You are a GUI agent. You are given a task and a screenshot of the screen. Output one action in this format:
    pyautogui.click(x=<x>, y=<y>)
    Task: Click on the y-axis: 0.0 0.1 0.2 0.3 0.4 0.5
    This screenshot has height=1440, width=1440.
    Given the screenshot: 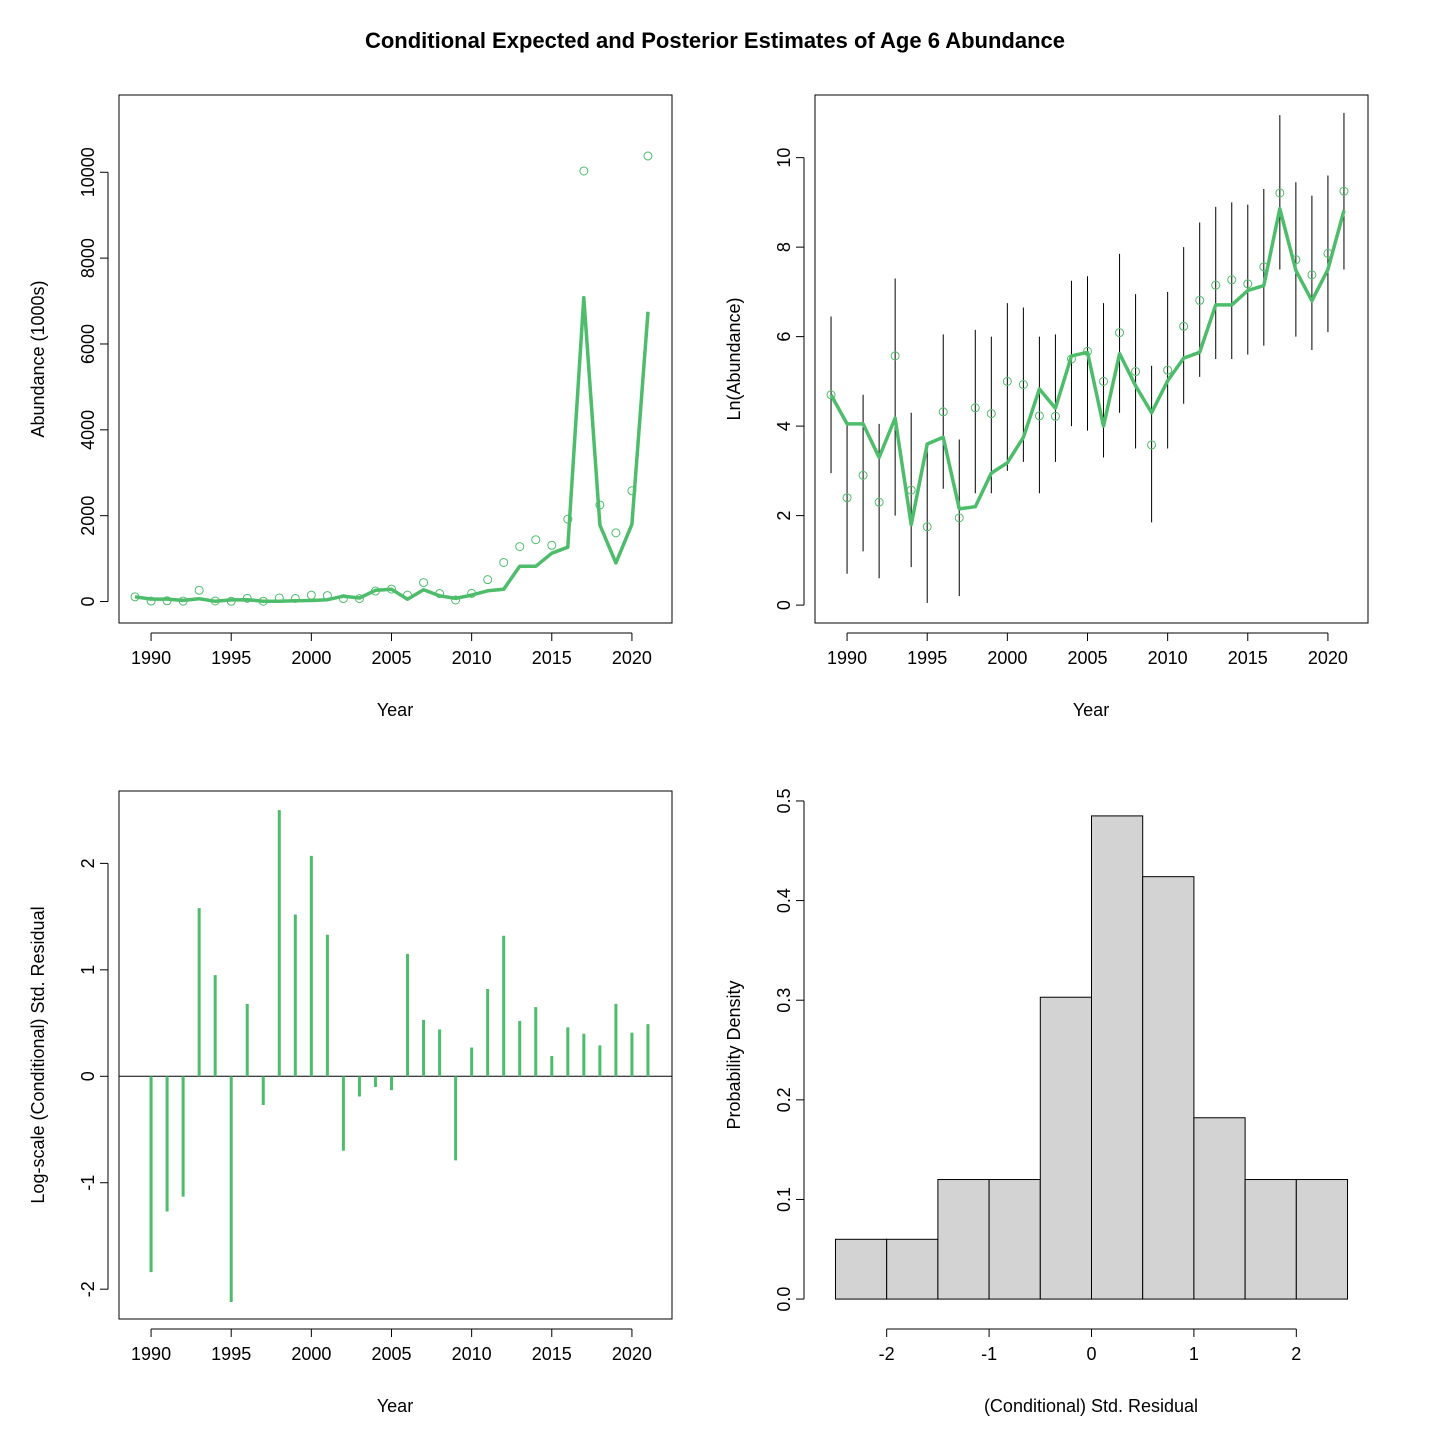 What is the action you would take?
    pyautogui.click(x=789, y=1050)
    